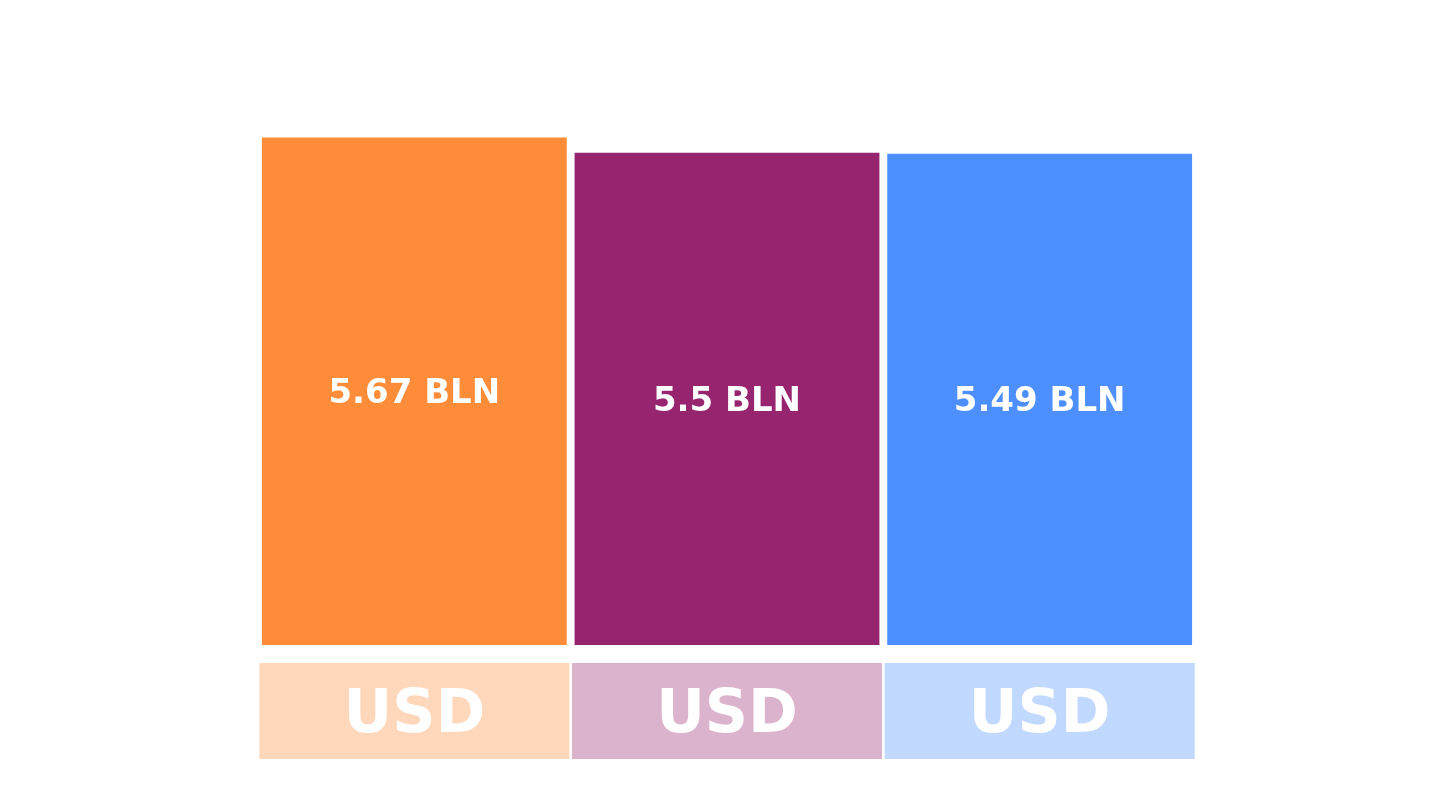 The width and height of the screenshot is (1440, 810). Describe the element at coordinates (414, 391) in the screenshot. I see `data-label: 5.67 BLN` at that location.